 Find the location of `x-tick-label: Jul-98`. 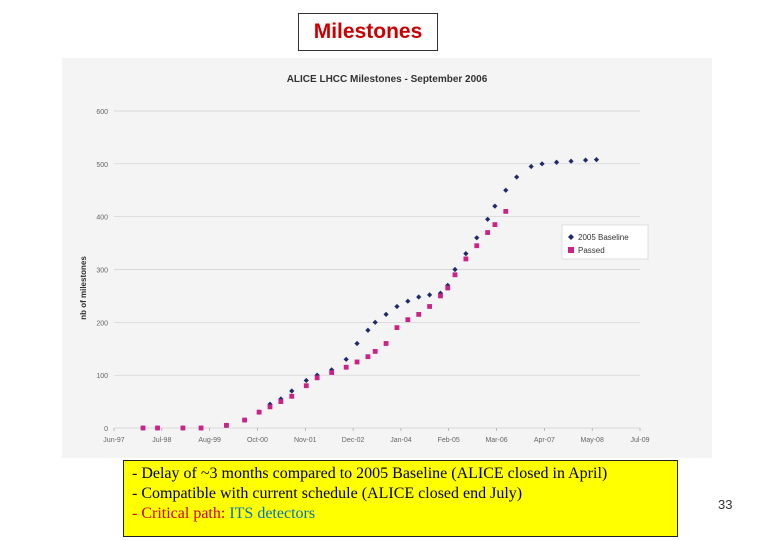

x-tick-label: Jul-98 is located at coordinates (161, 440).